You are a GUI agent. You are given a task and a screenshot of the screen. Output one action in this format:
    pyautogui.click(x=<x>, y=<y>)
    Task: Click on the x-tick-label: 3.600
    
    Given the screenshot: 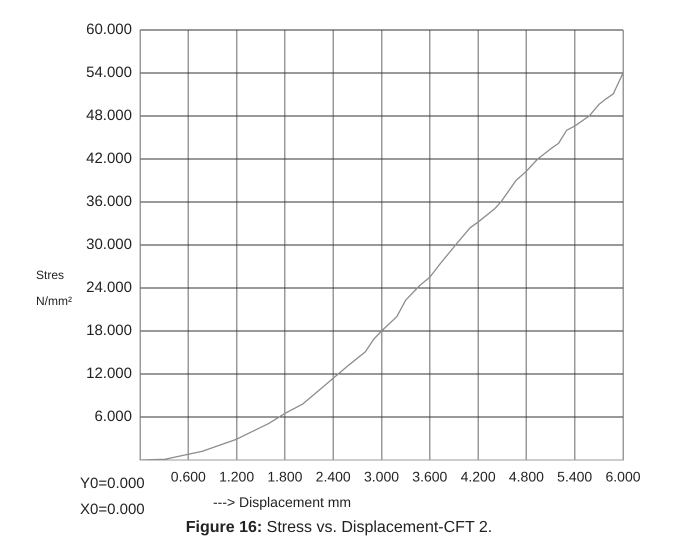 What is the action you would take?
    pyautogui.click(x=430, y=476)
    